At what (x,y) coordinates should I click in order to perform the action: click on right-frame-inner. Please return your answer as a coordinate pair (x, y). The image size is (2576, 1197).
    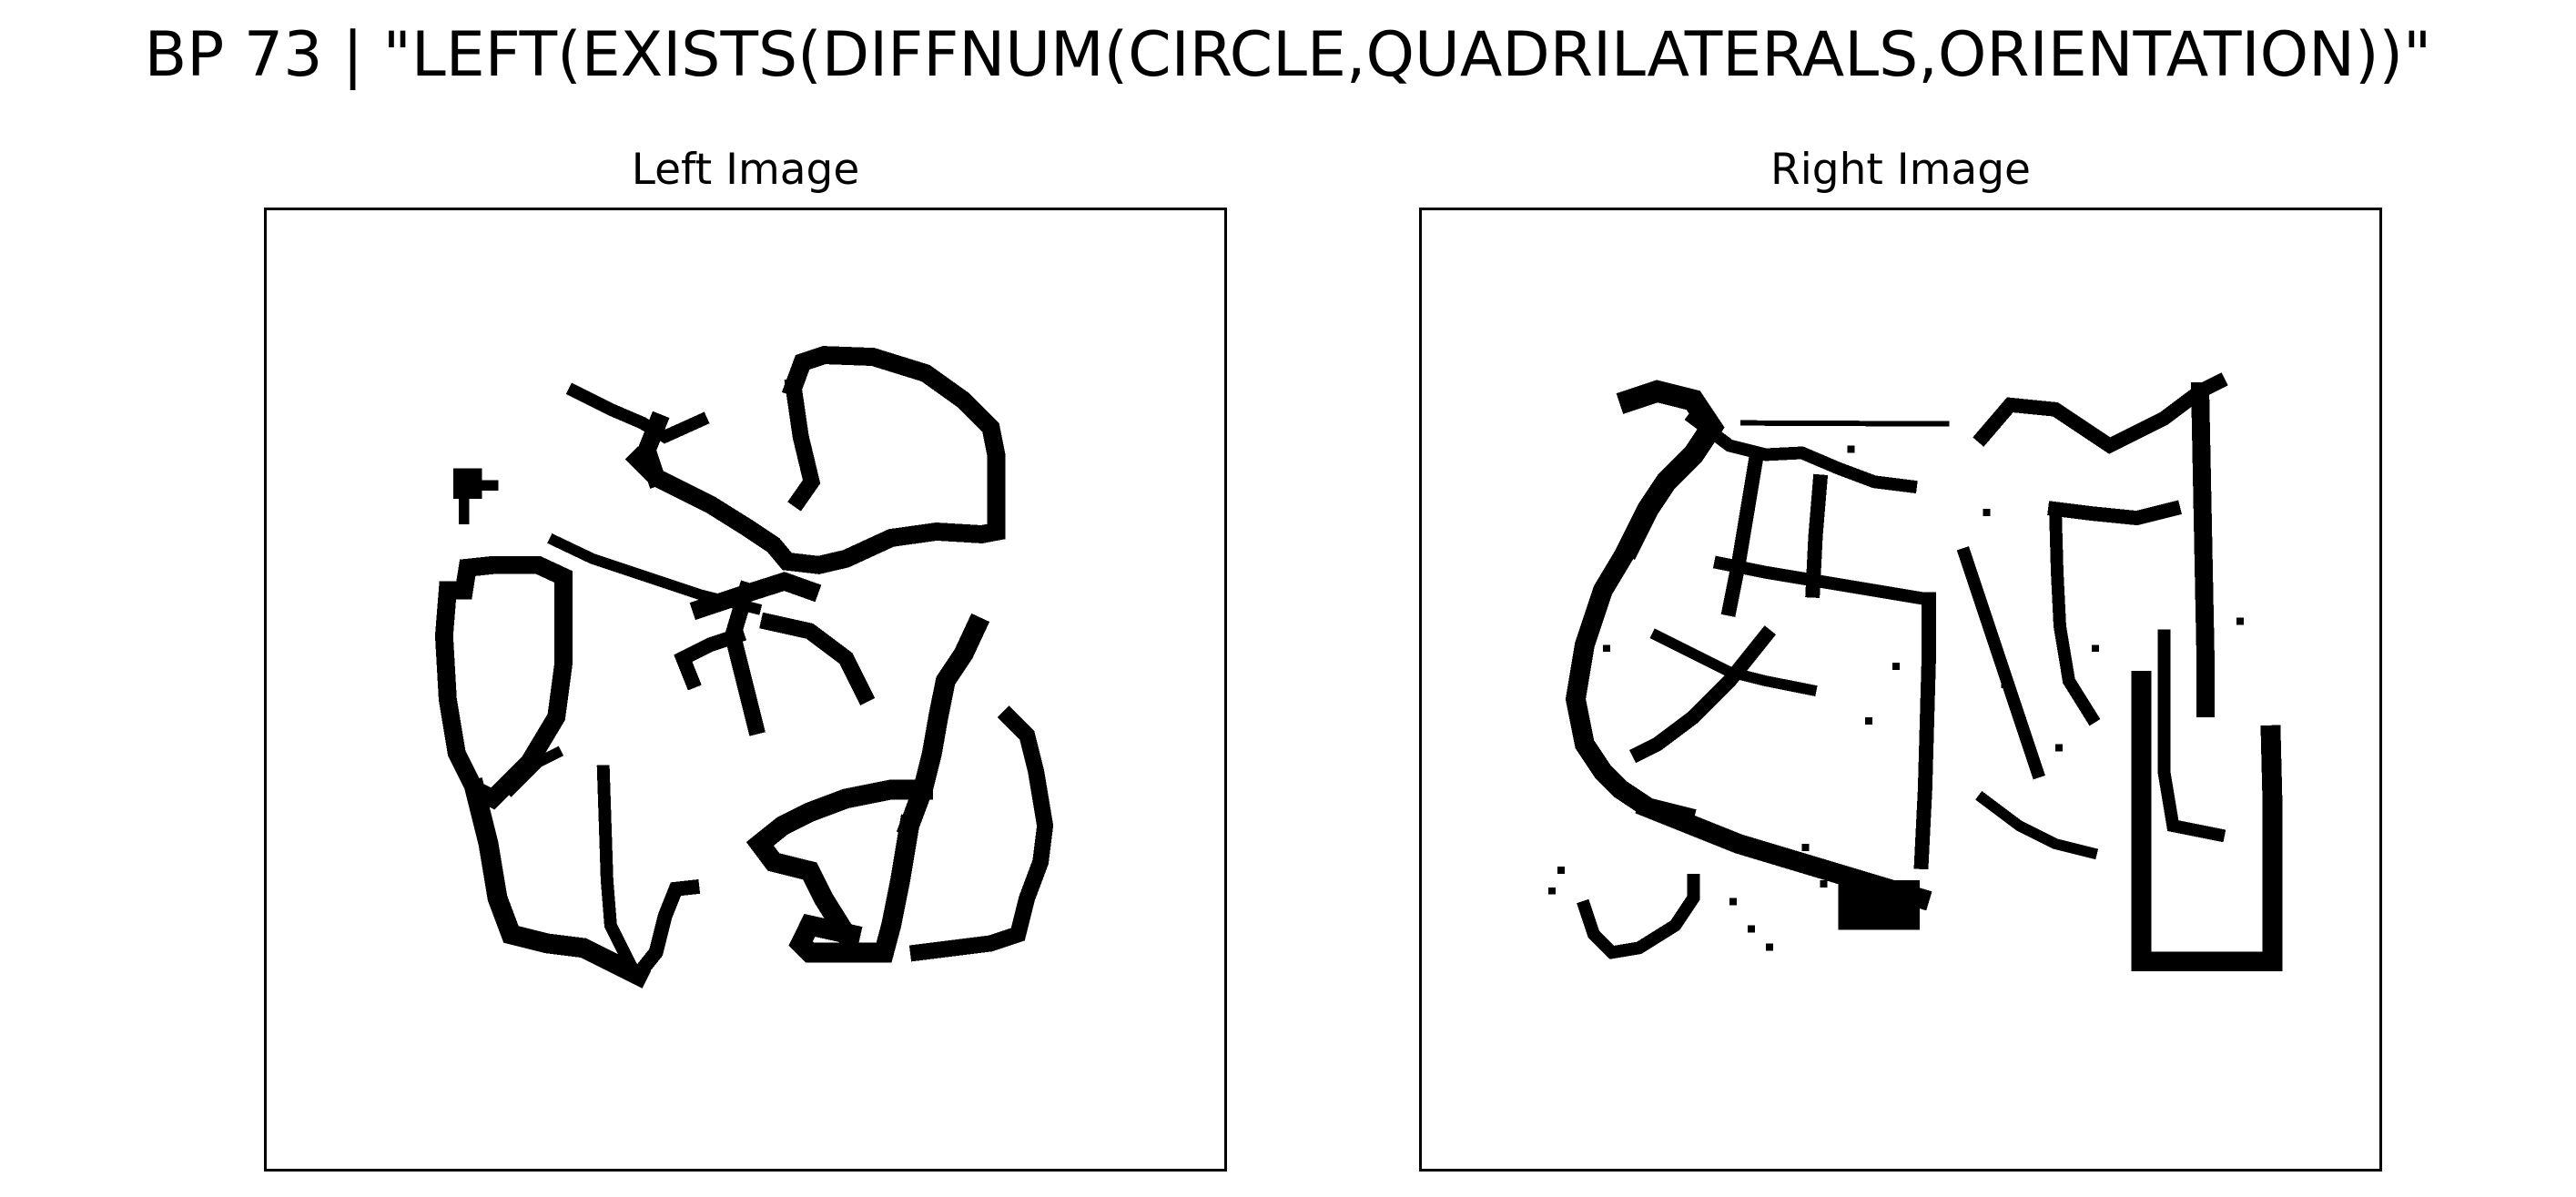
    Looking at the image, I should click on (2114, 513).